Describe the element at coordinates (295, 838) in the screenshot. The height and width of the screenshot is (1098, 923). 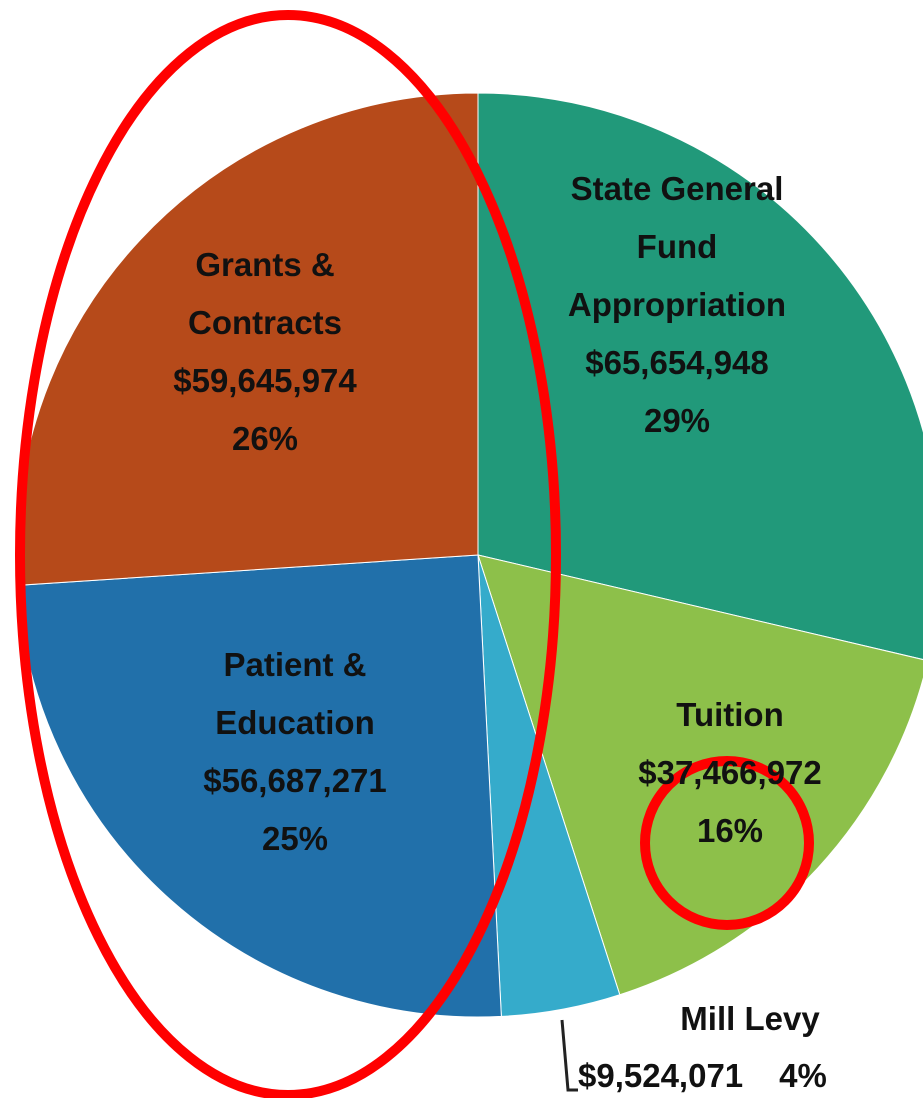
I see `percent-label: 25%` at that location.